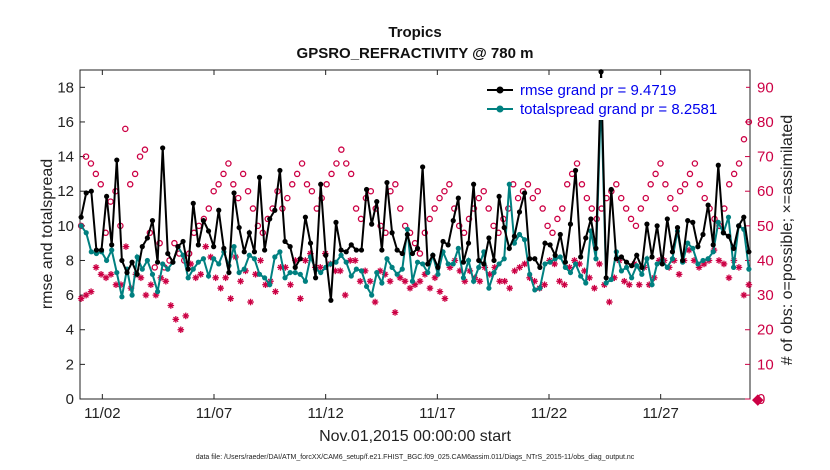 Image resolution: width=830 pixels, height=470 pixels. What do you see at coordinates (758, 399) in the screenshot?
I see `y2-zero-marker: ◆` at bounding box center [758, 399].